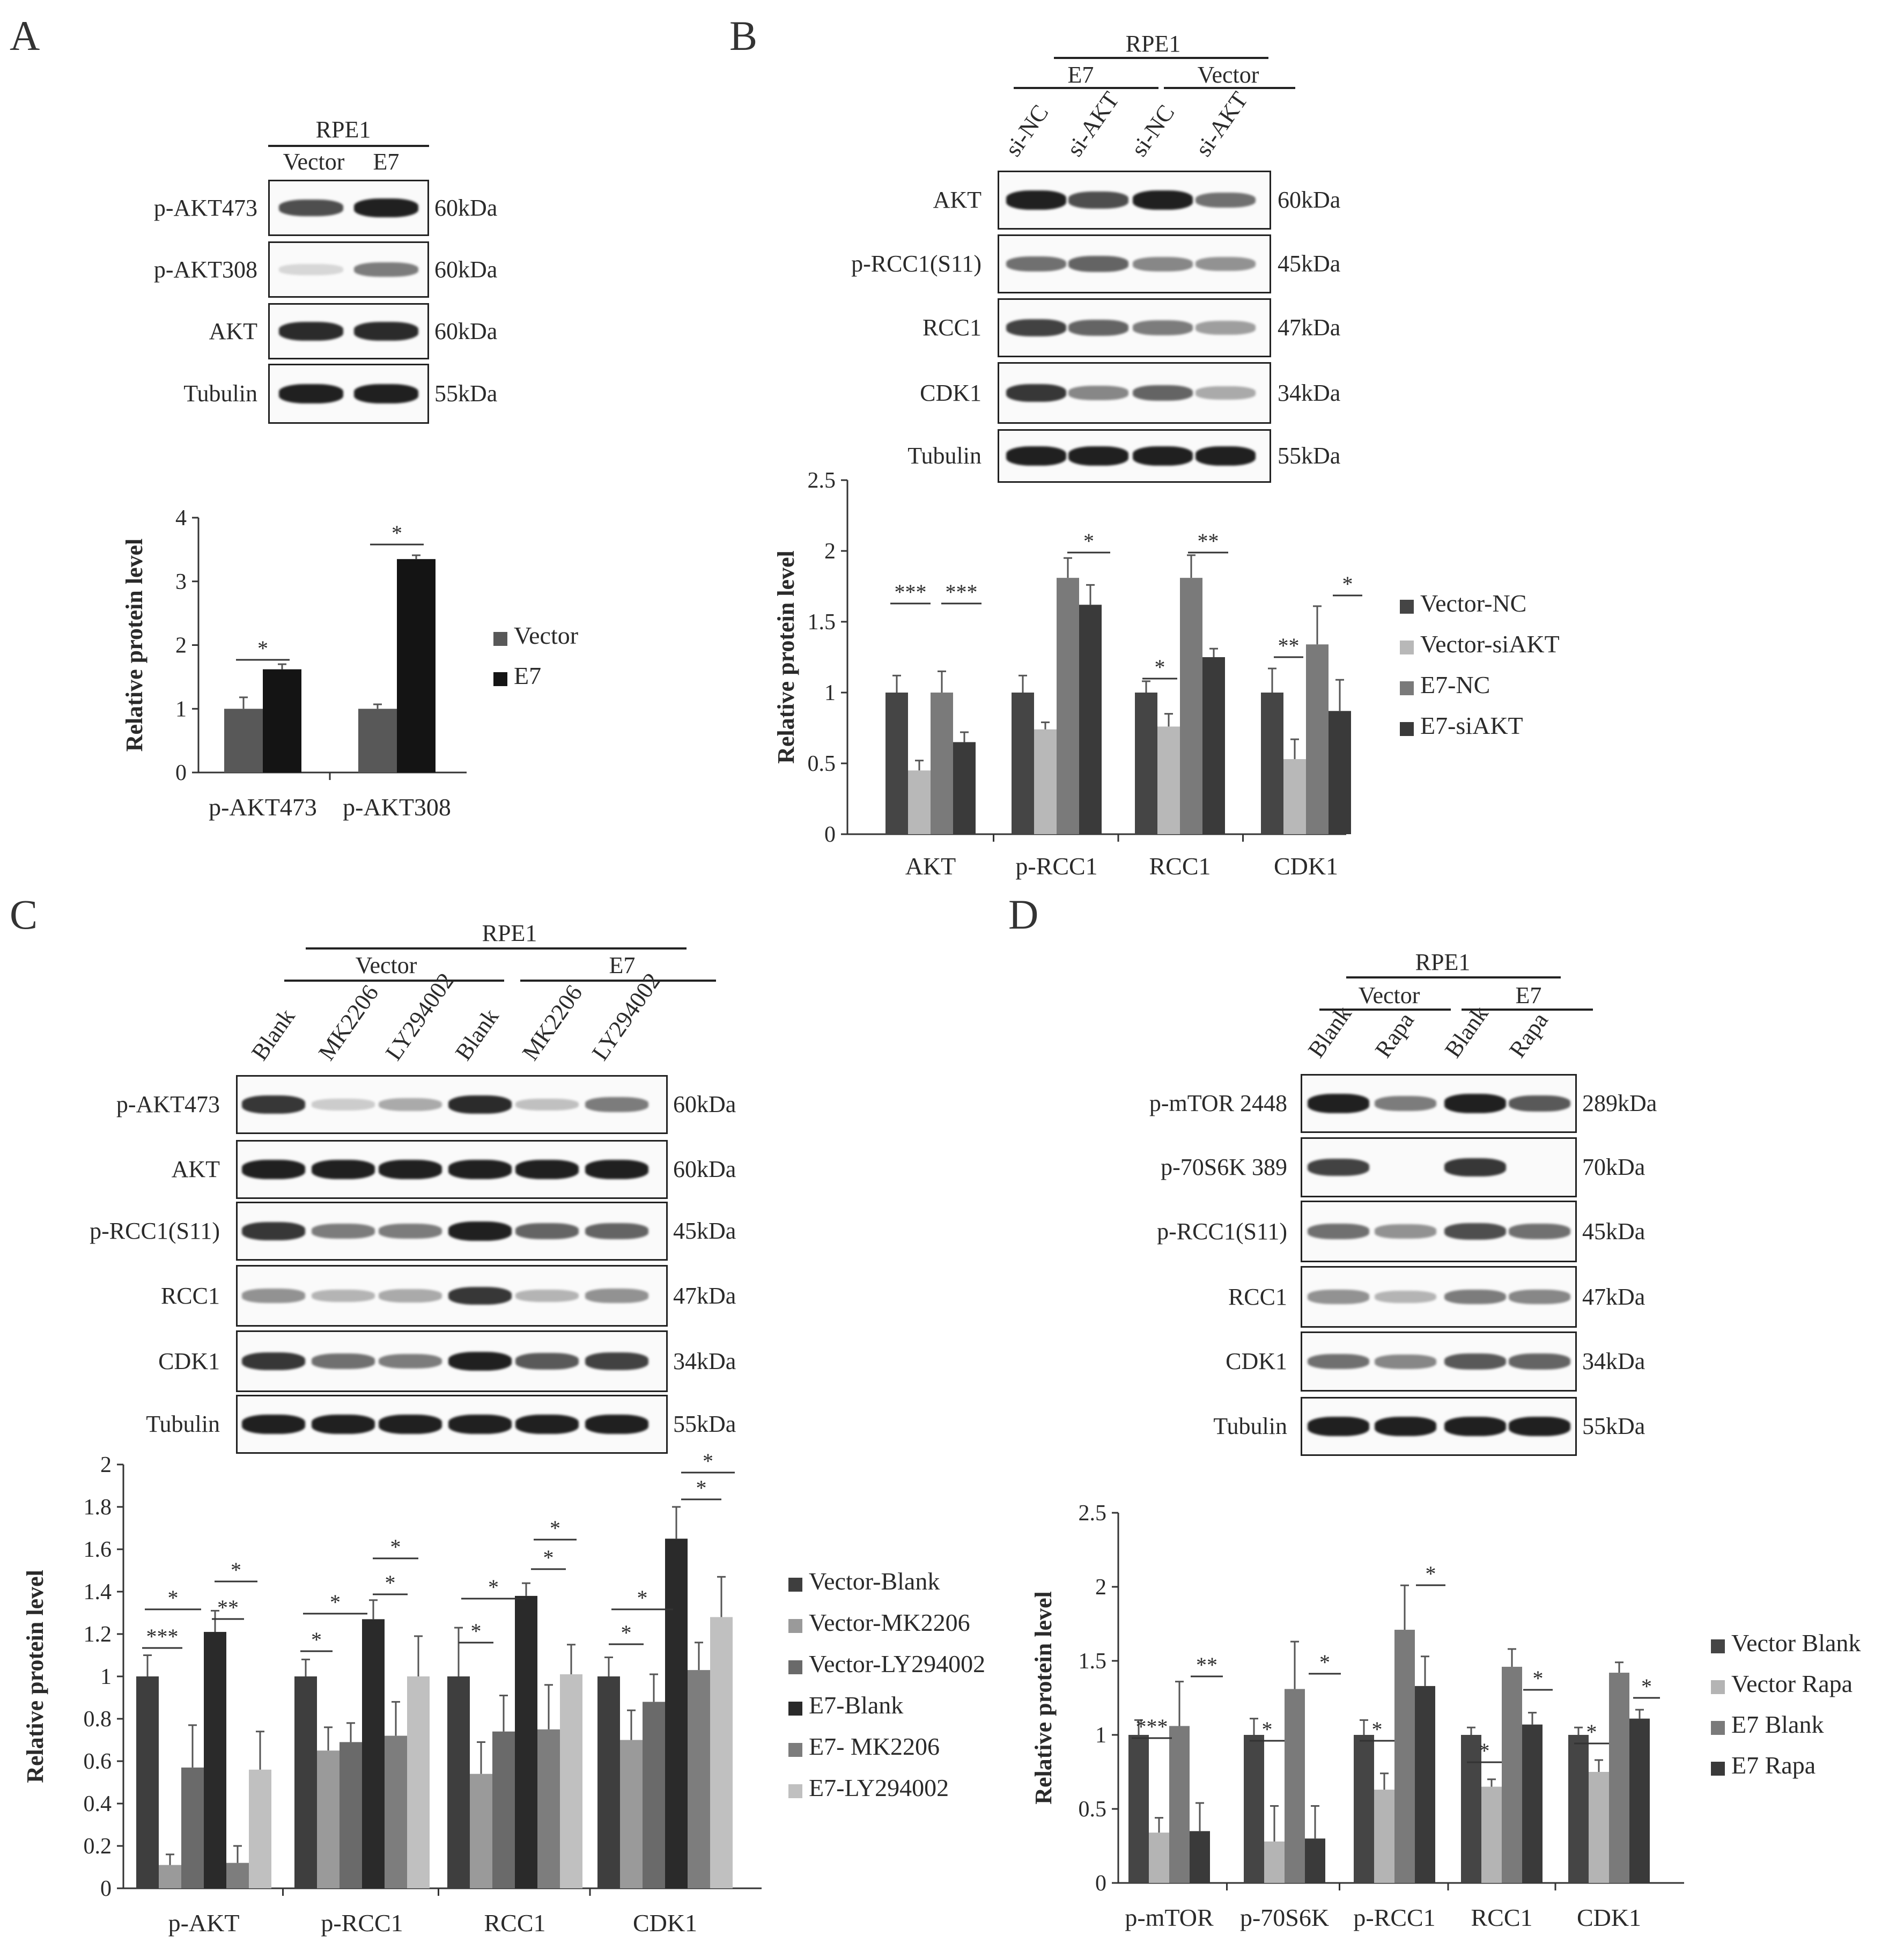  Describe the element at coordinates (362, 1923) in the screenshot. I see `chart-c-category-label: p-RCC1` at that location.